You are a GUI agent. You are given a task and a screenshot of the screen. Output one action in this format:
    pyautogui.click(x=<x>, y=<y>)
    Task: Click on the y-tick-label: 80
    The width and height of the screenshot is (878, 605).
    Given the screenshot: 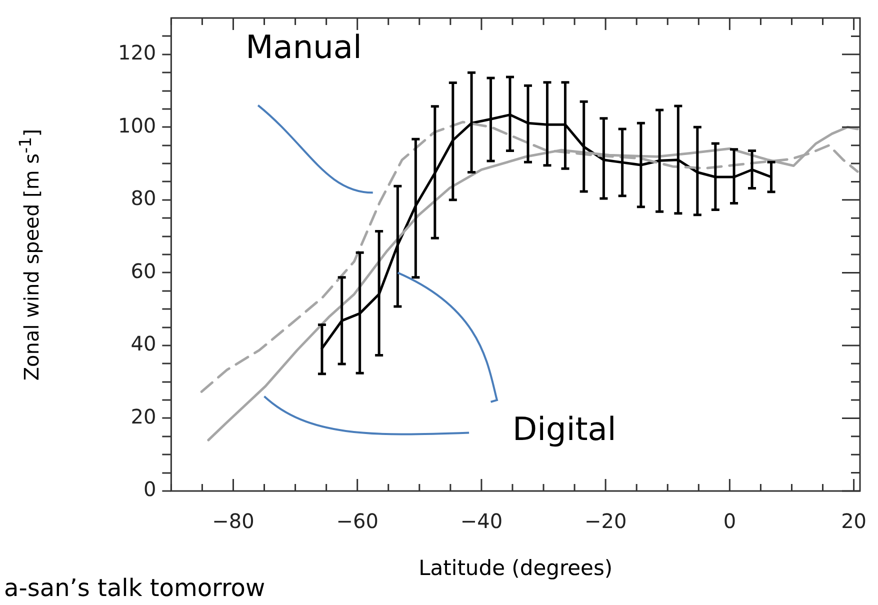 What is the action you would take?
    pyautogui.click(x=143, y=198)
    